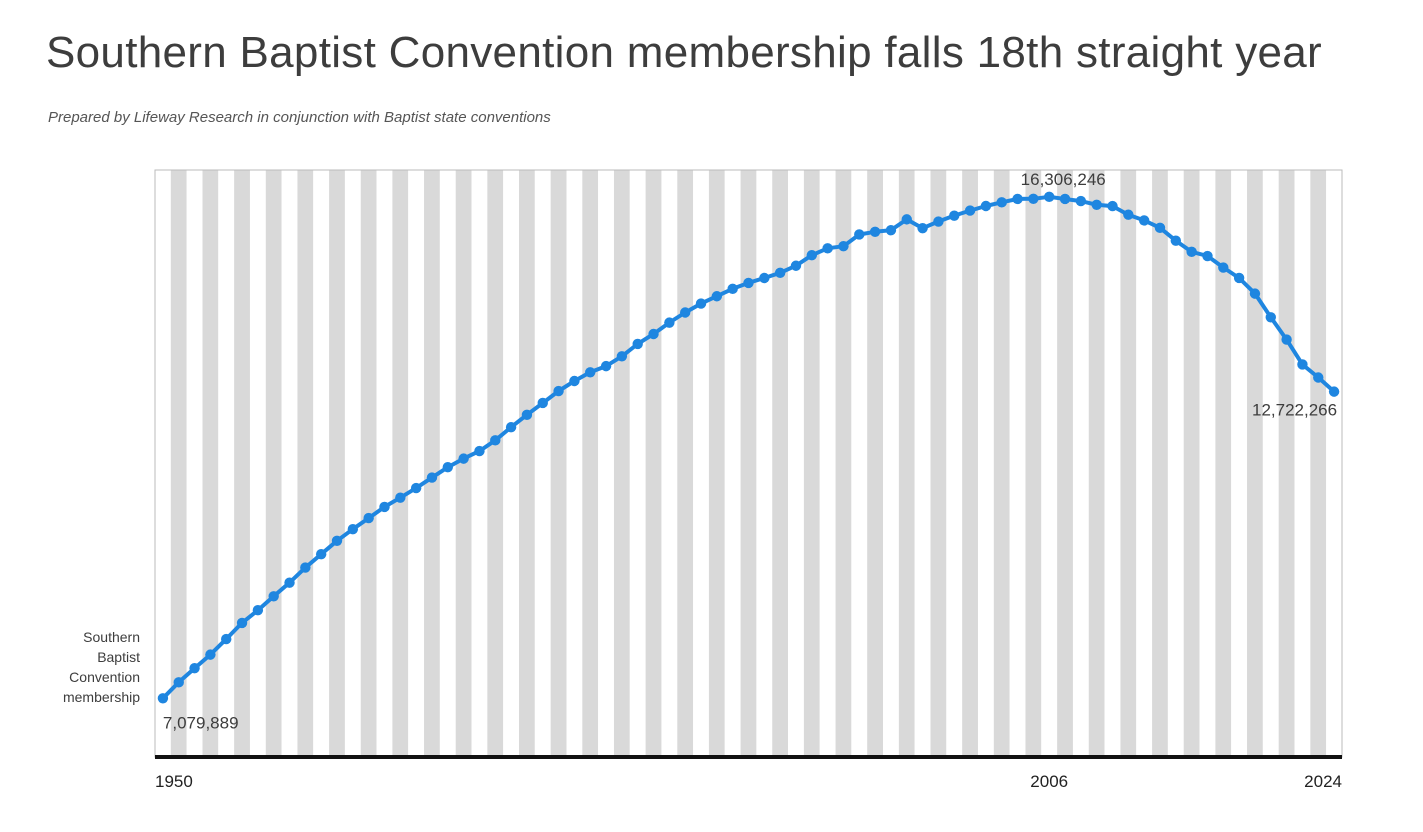 This screenshot has height=832, width=1423. Describe the element at coordinates (163, 698) in the screenshot. I see `data-point-1950` at that location.